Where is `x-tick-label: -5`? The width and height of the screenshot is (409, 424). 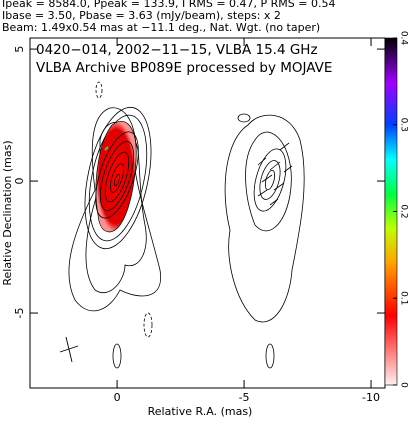
x-tick-label: -5 is located at coordinates (244, 397).